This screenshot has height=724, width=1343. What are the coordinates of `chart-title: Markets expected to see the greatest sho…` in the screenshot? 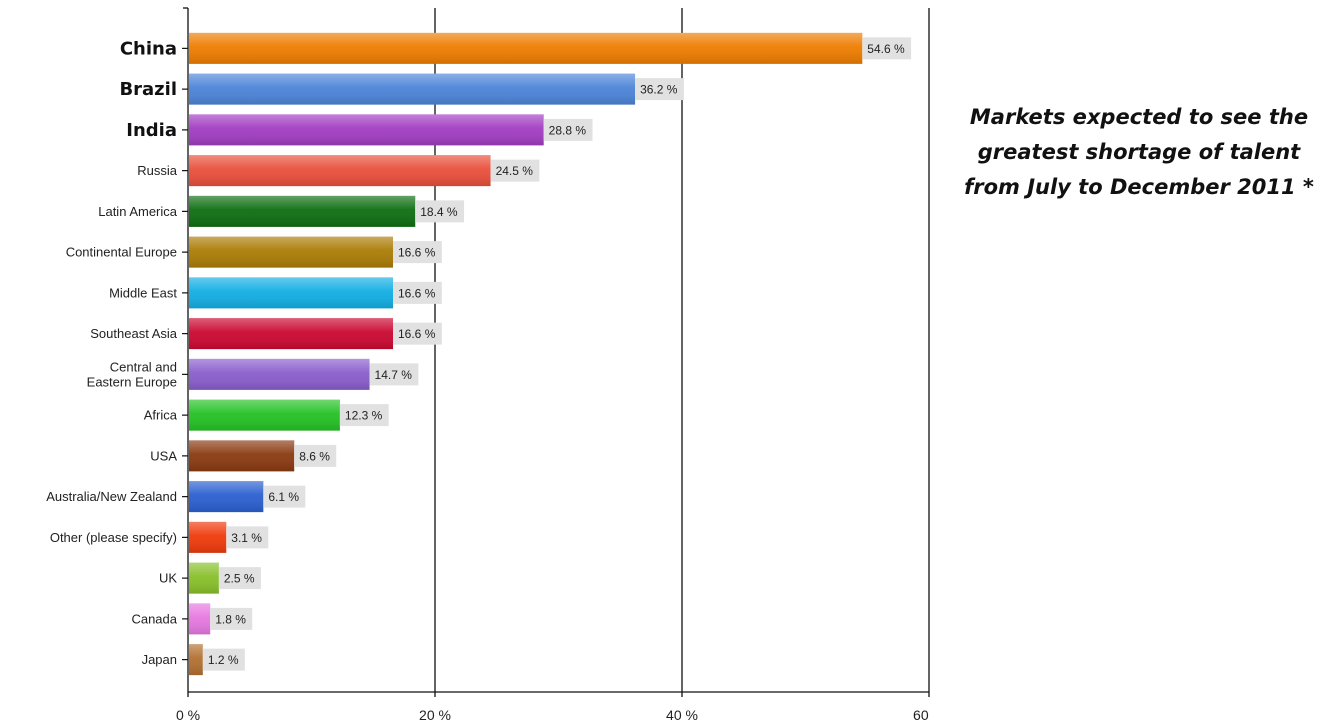 It's located at (1139, 152).